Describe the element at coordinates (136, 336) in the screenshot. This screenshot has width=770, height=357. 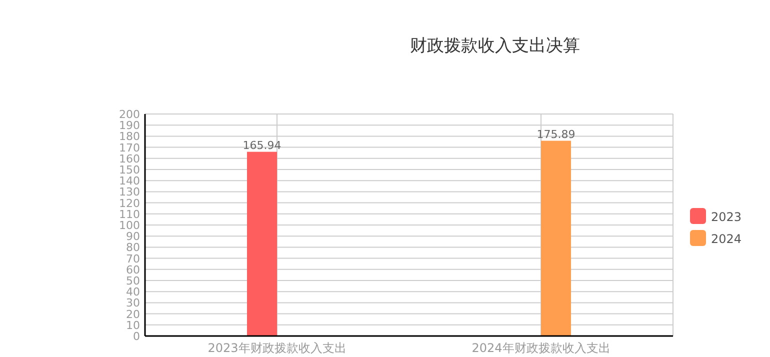
I see `y-tick-label: 0` at that location.